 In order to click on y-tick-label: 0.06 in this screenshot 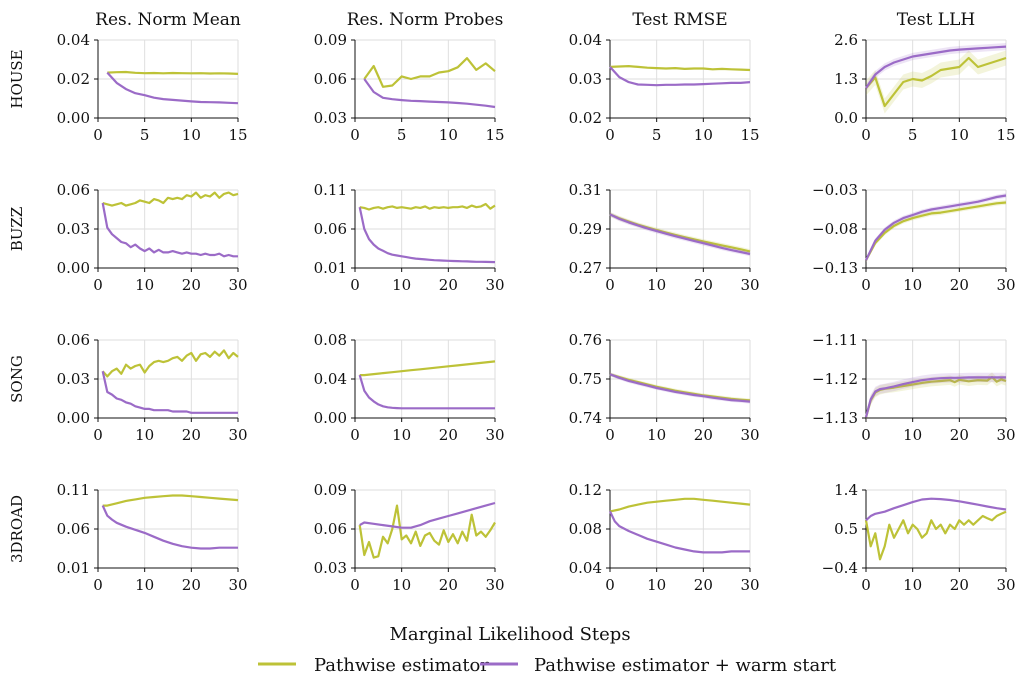, I will do `click(330, 529)`.